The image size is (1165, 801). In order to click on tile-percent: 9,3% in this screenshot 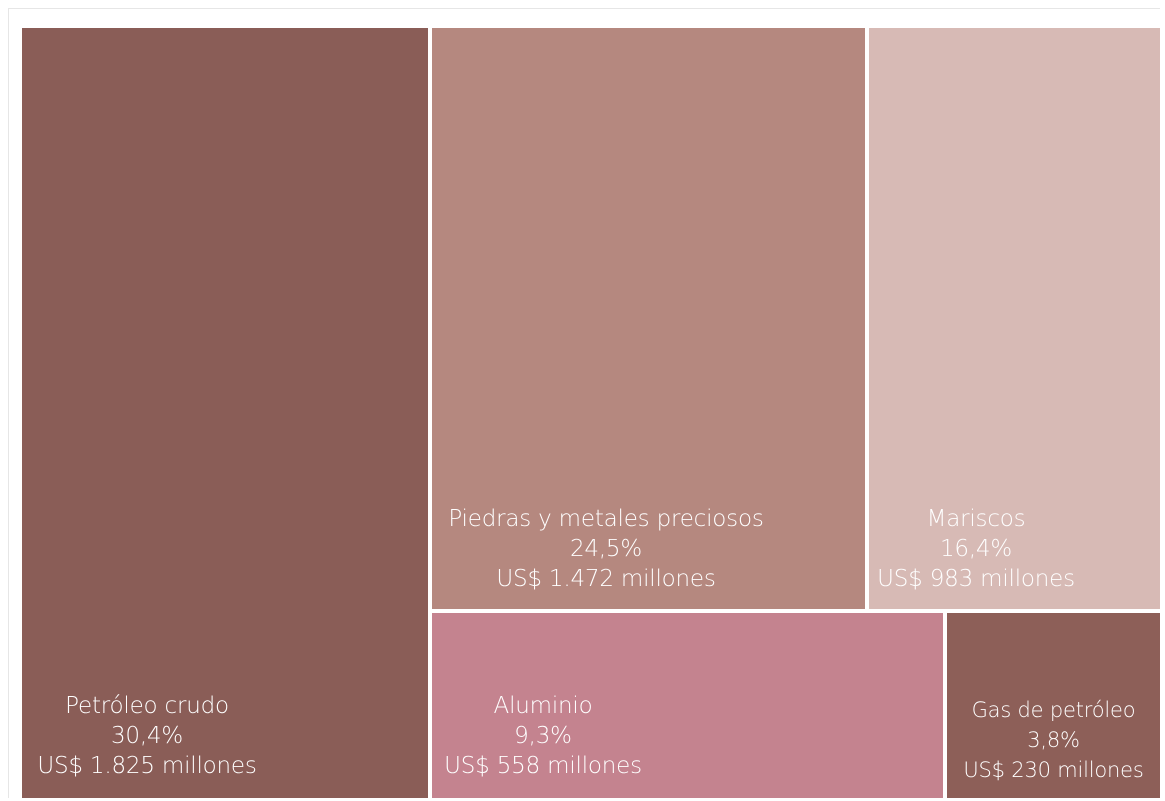, I will do `click(543, 736)`.